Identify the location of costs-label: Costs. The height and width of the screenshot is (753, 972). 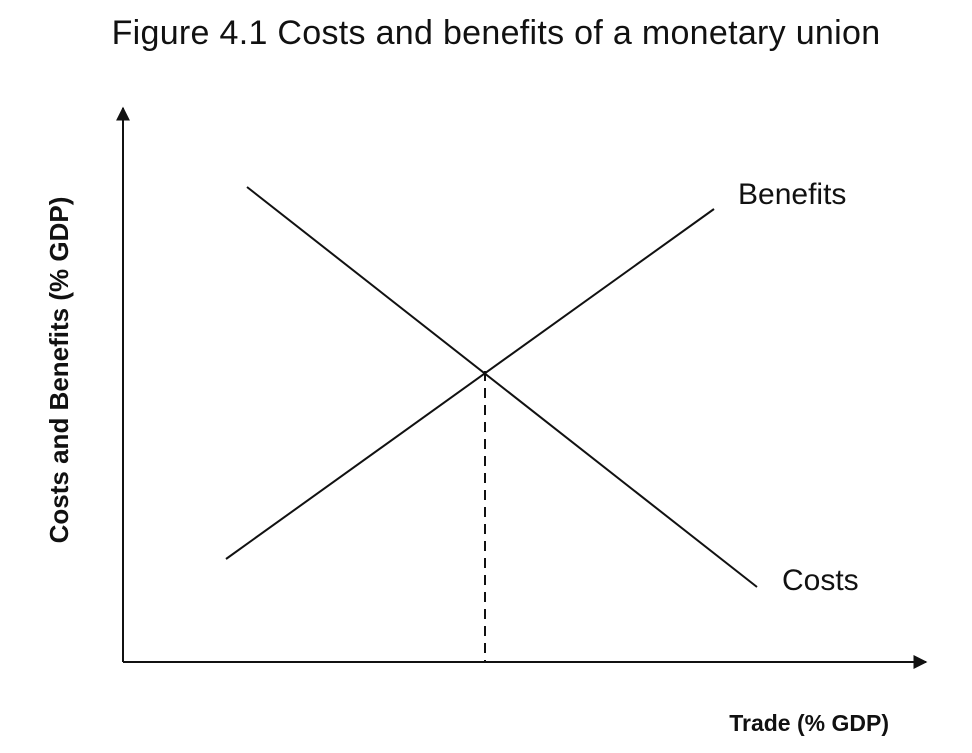
(820, 580).